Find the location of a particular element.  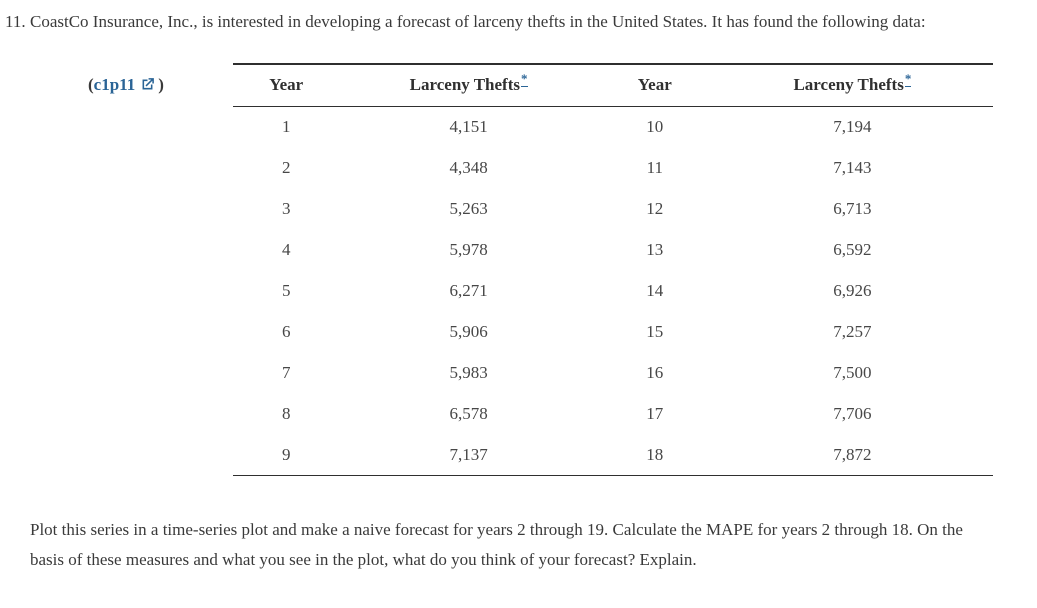

resource-link-cell: (c1p11) is located at coordinates (131, 269).